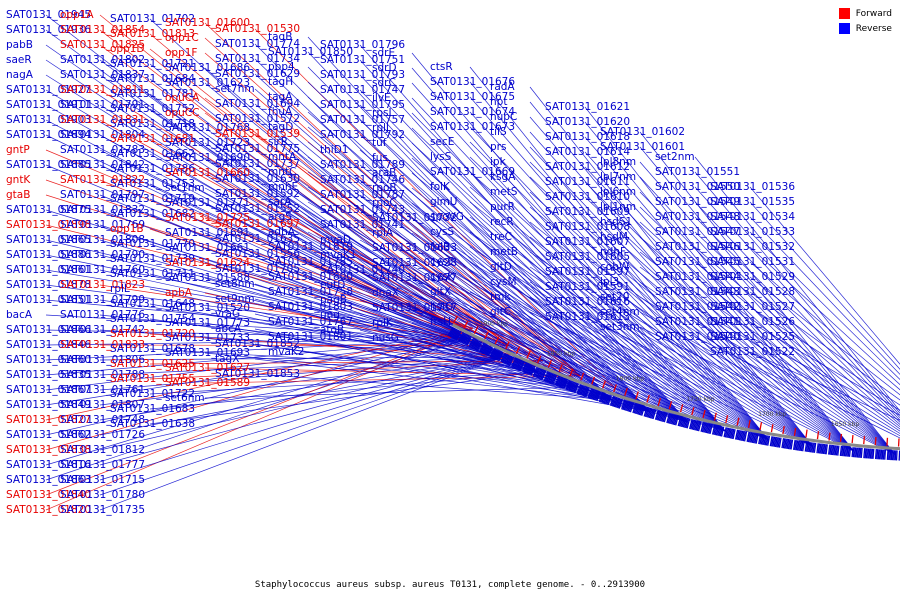 The height and width of the screenshot is (600, 900). I want to click on gene-label: SAT0131_01862, so click(48, 435).